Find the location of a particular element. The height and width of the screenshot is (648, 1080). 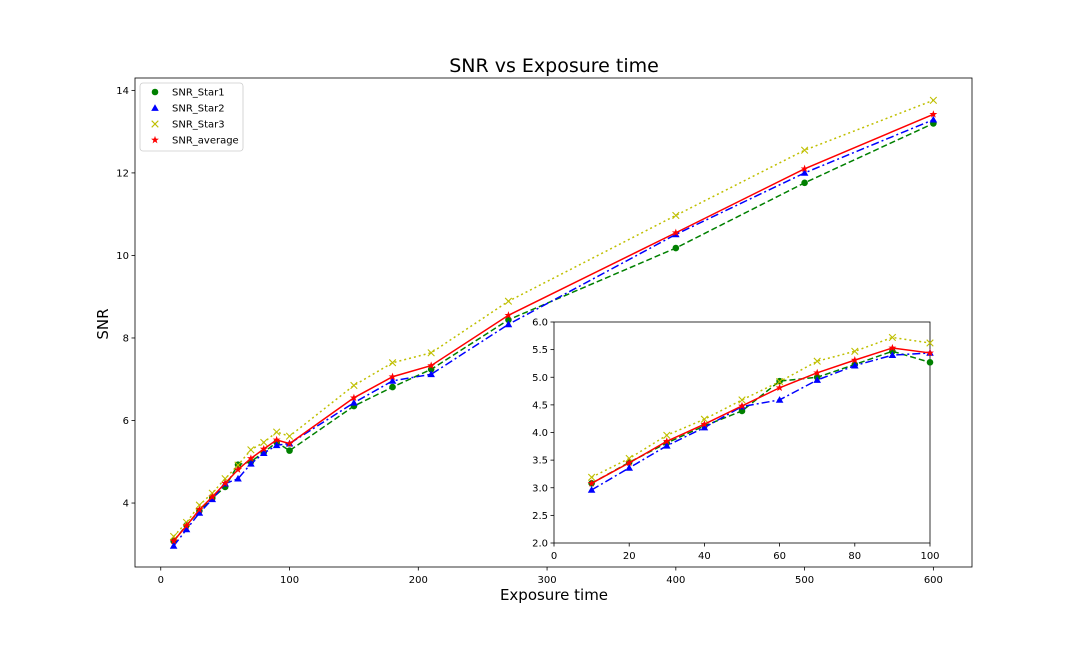

x-tick-label: 200 is located at coordinates (418, 580).